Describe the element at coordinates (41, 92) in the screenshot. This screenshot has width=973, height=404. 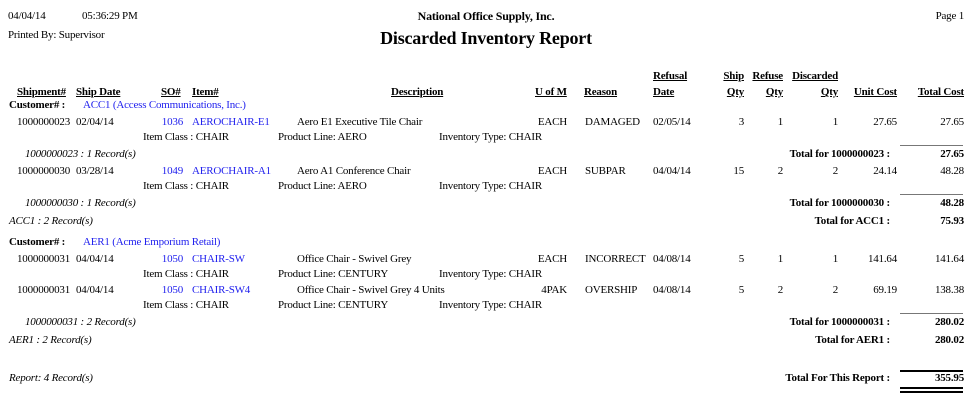
I see `col-shipment: Shipment#` at that location.